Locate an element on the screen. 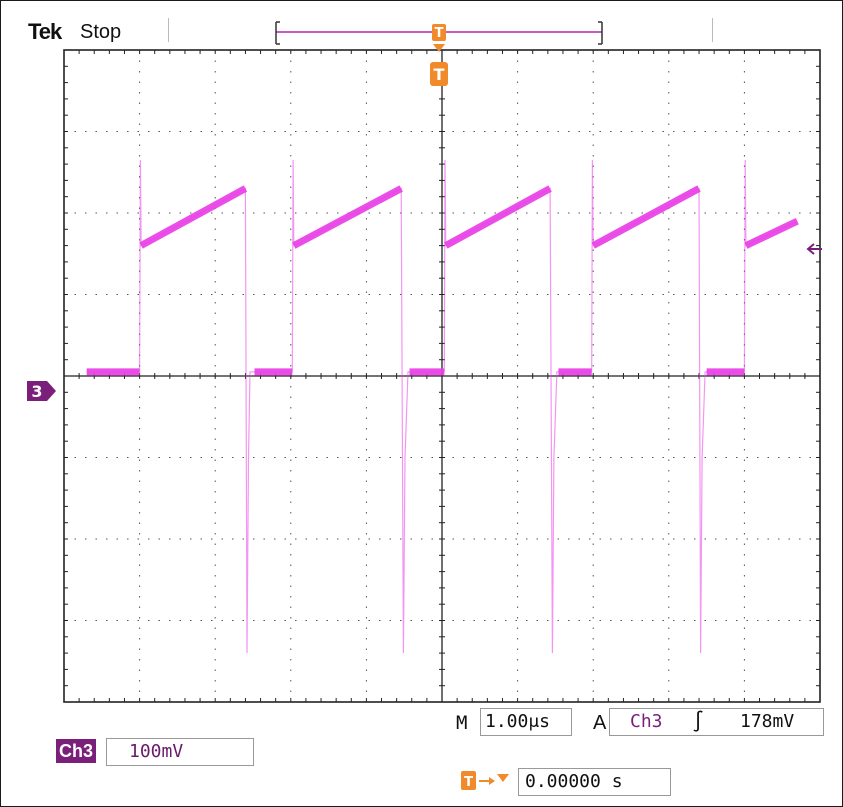 This screenshot has width=843, height=807. channel-scale-readout: 100mV is located at coordinates (180, 752).